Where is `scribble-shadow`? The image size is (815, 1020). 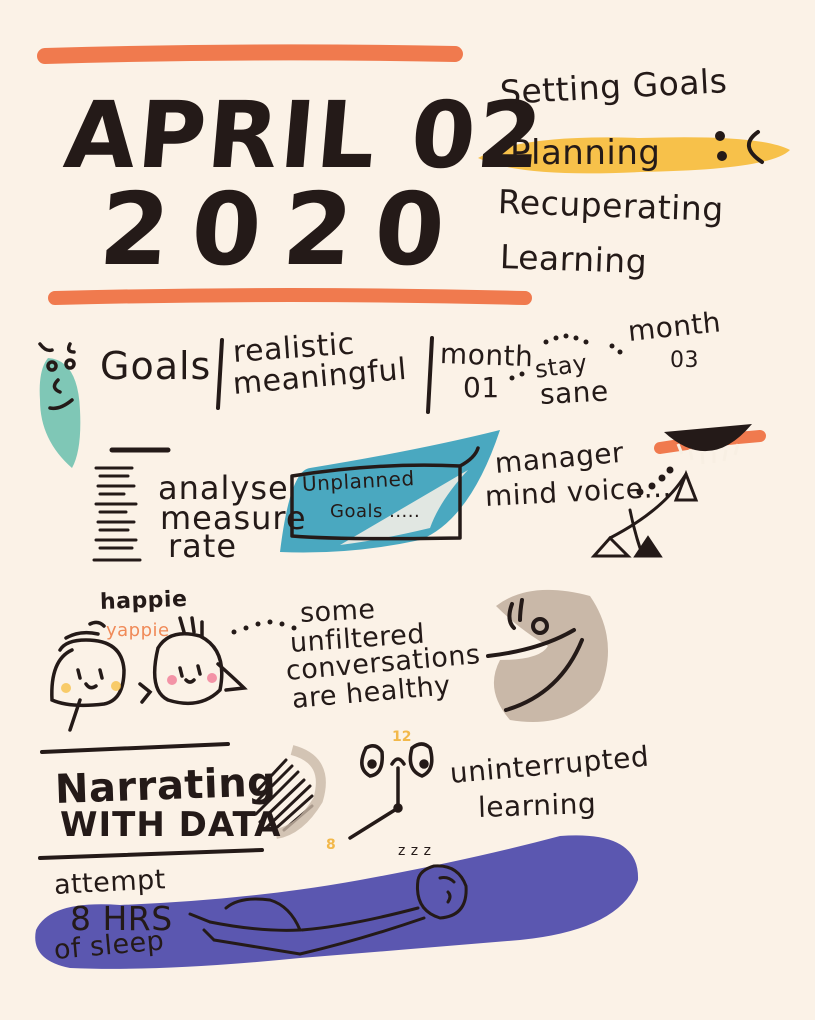
scribble-shadow is located at coordinates (300, 792).